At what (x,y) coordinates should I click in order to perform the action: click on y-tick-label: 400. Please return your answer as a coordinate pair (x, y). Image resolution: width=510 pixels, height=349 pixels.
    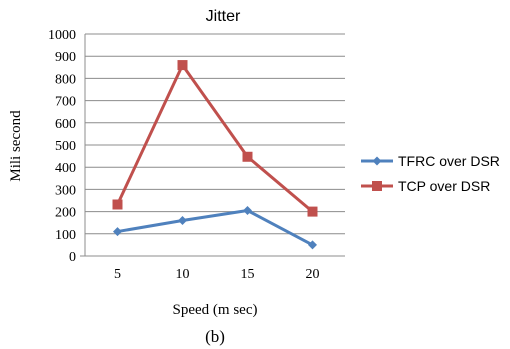
    Looking at the image, I should click on (65, 168).